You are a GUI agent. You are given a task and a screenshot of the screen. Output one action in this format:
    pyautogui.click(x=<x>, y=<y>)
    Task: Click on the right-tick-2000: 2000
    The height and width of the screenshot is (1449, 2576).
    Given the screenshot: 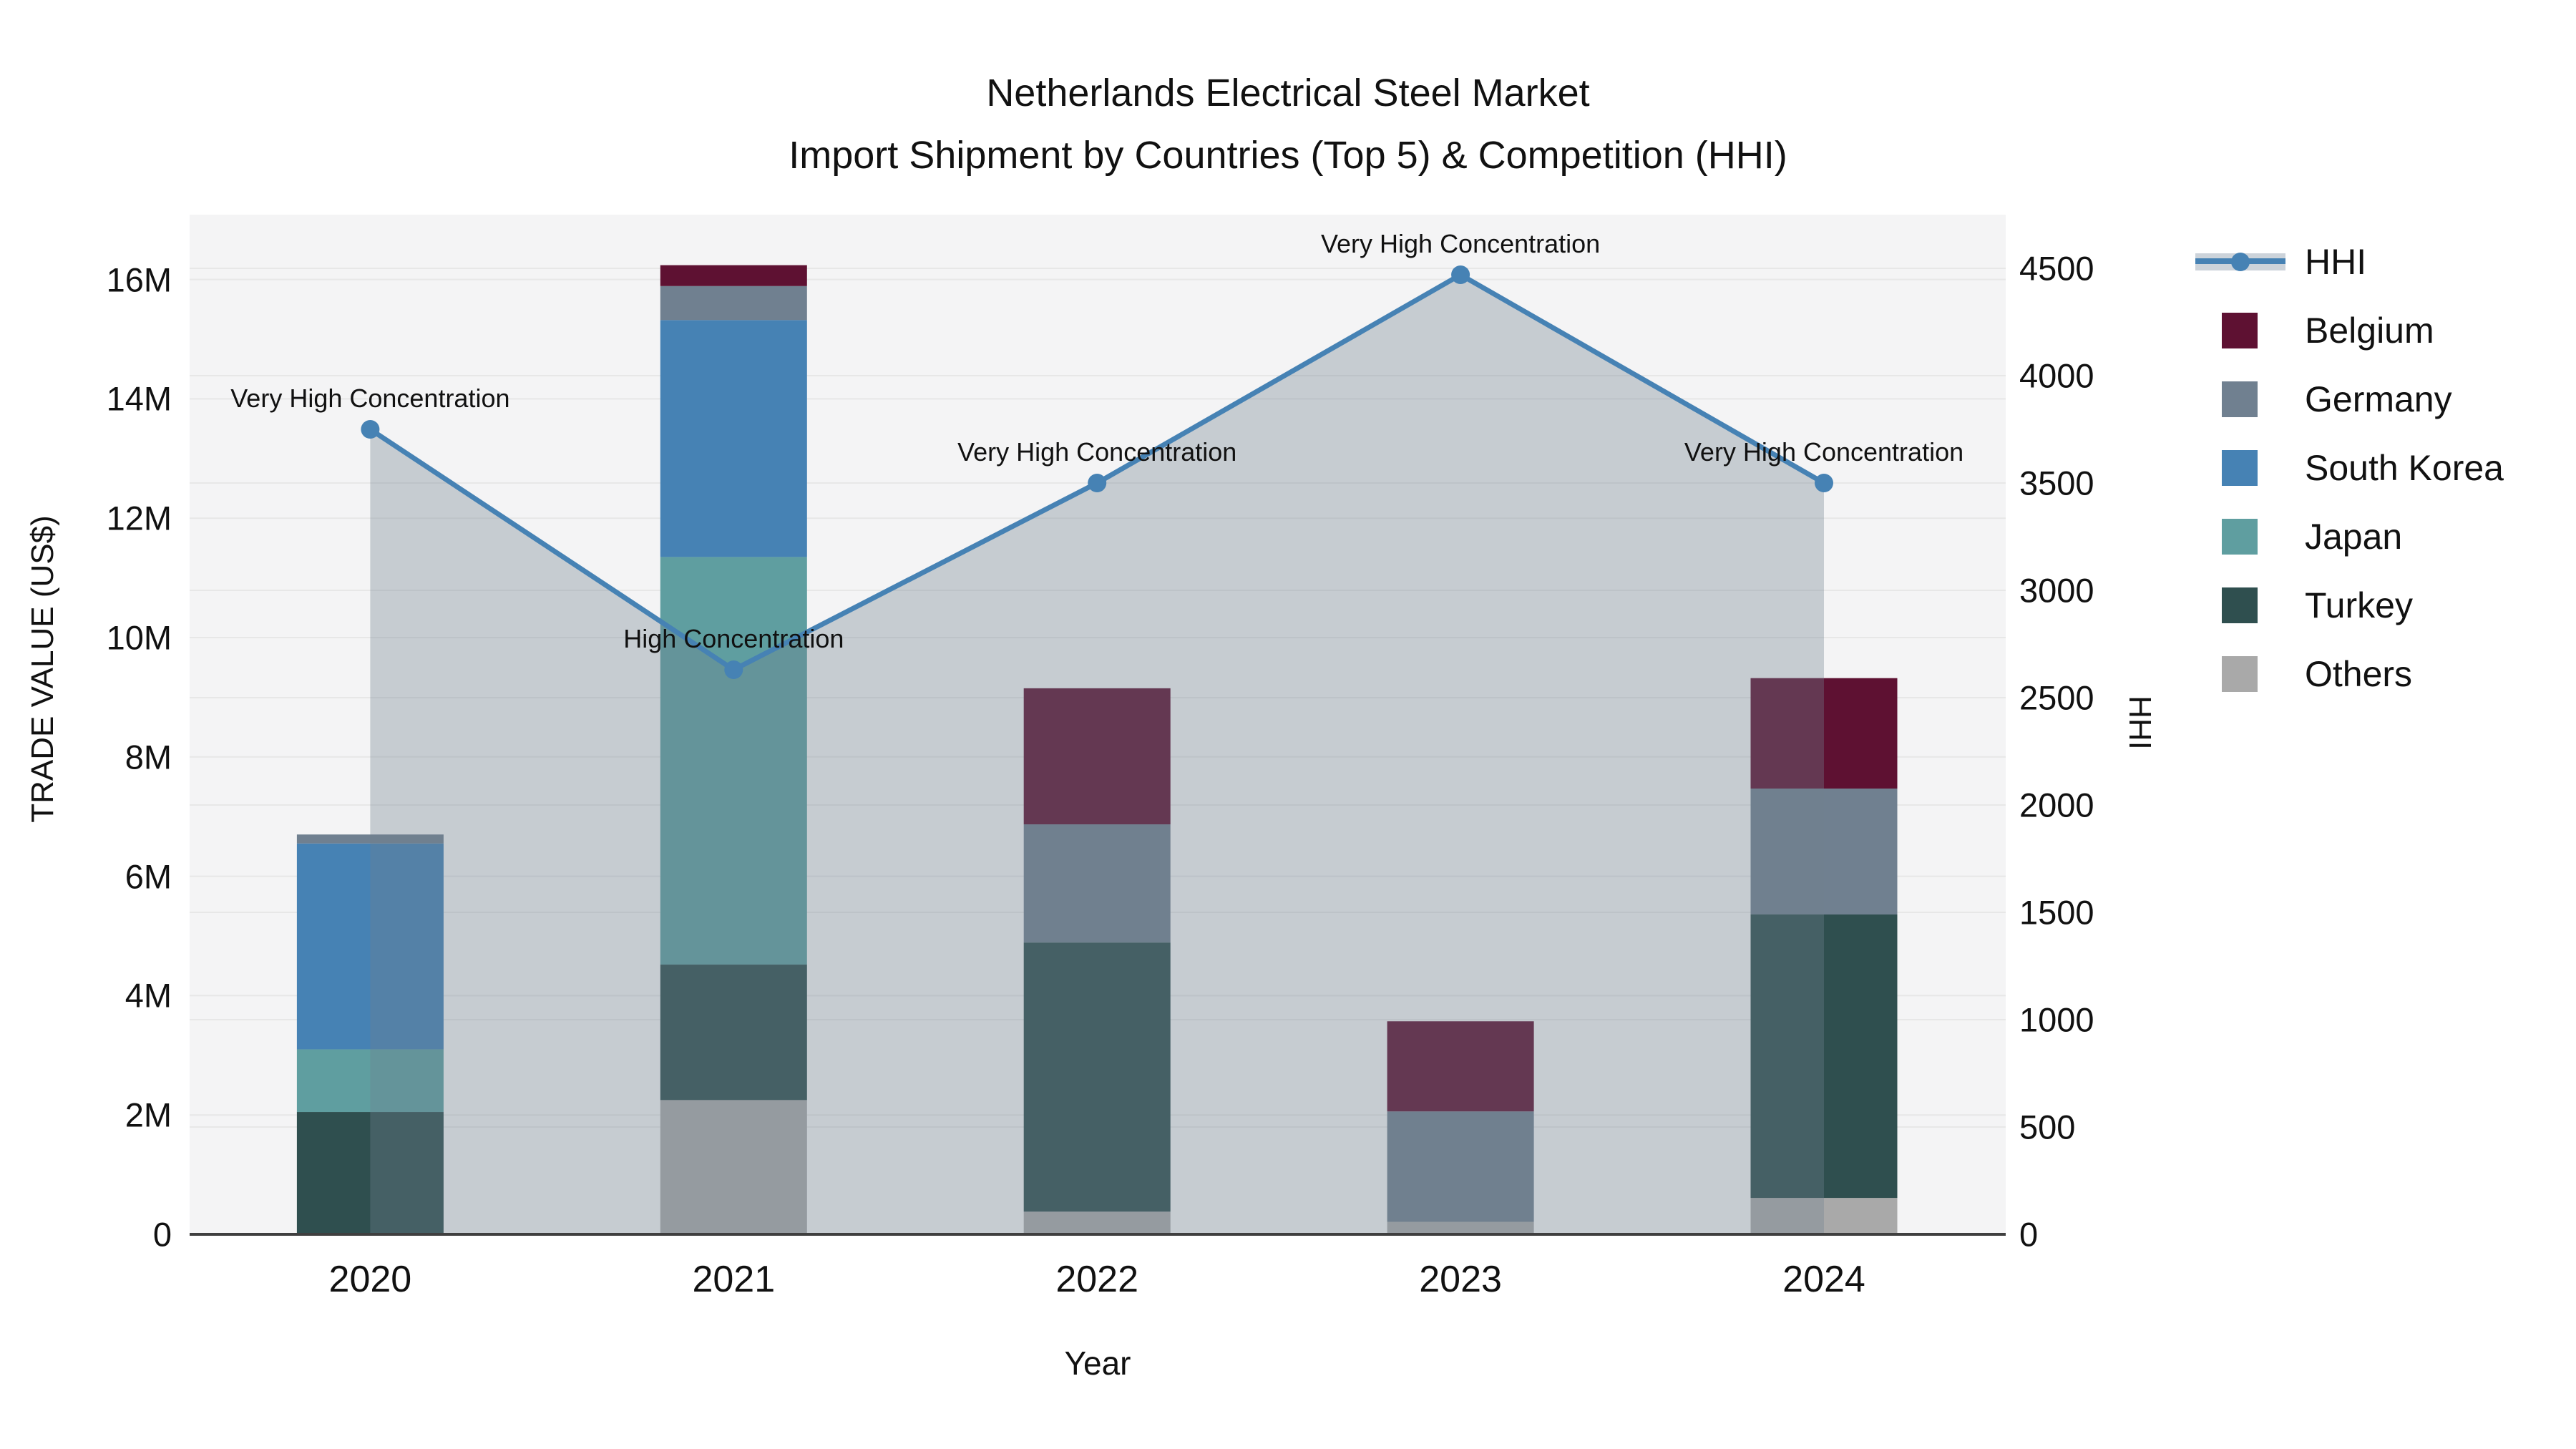 What is the action you would take?
    pyautogui.click(x=2056, y=805)
    